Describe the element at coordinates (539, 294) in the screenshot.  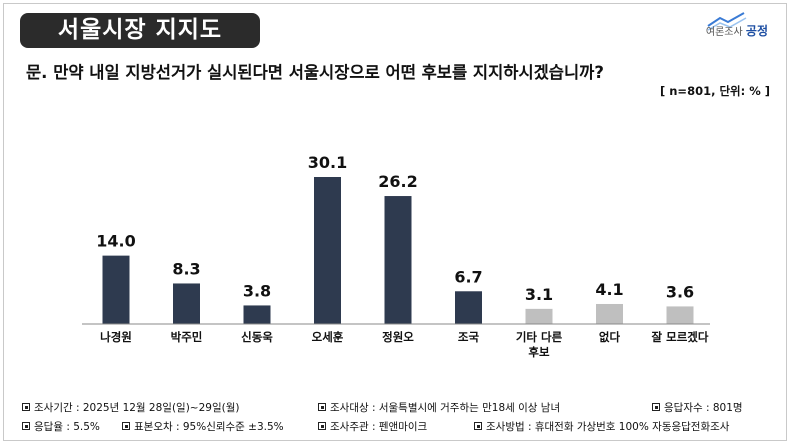
I see `value-label-7: 3.1` at that location.